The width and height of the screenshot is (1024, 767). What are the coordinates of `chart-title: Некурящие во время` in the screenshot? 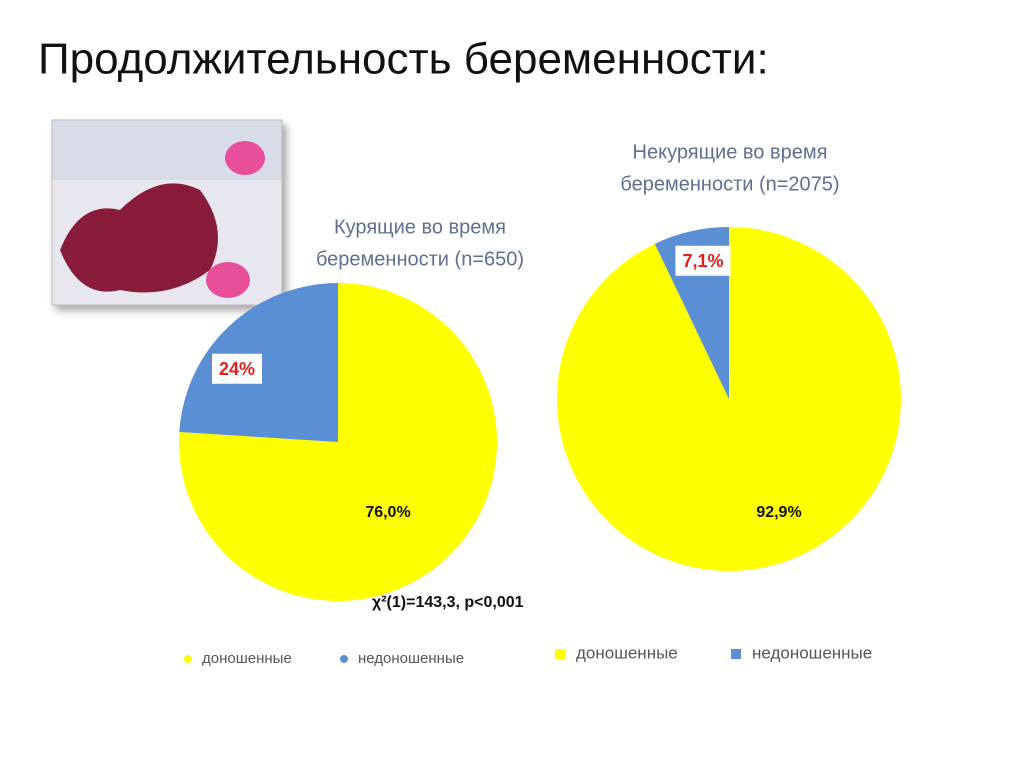 It's located at (730, 152).